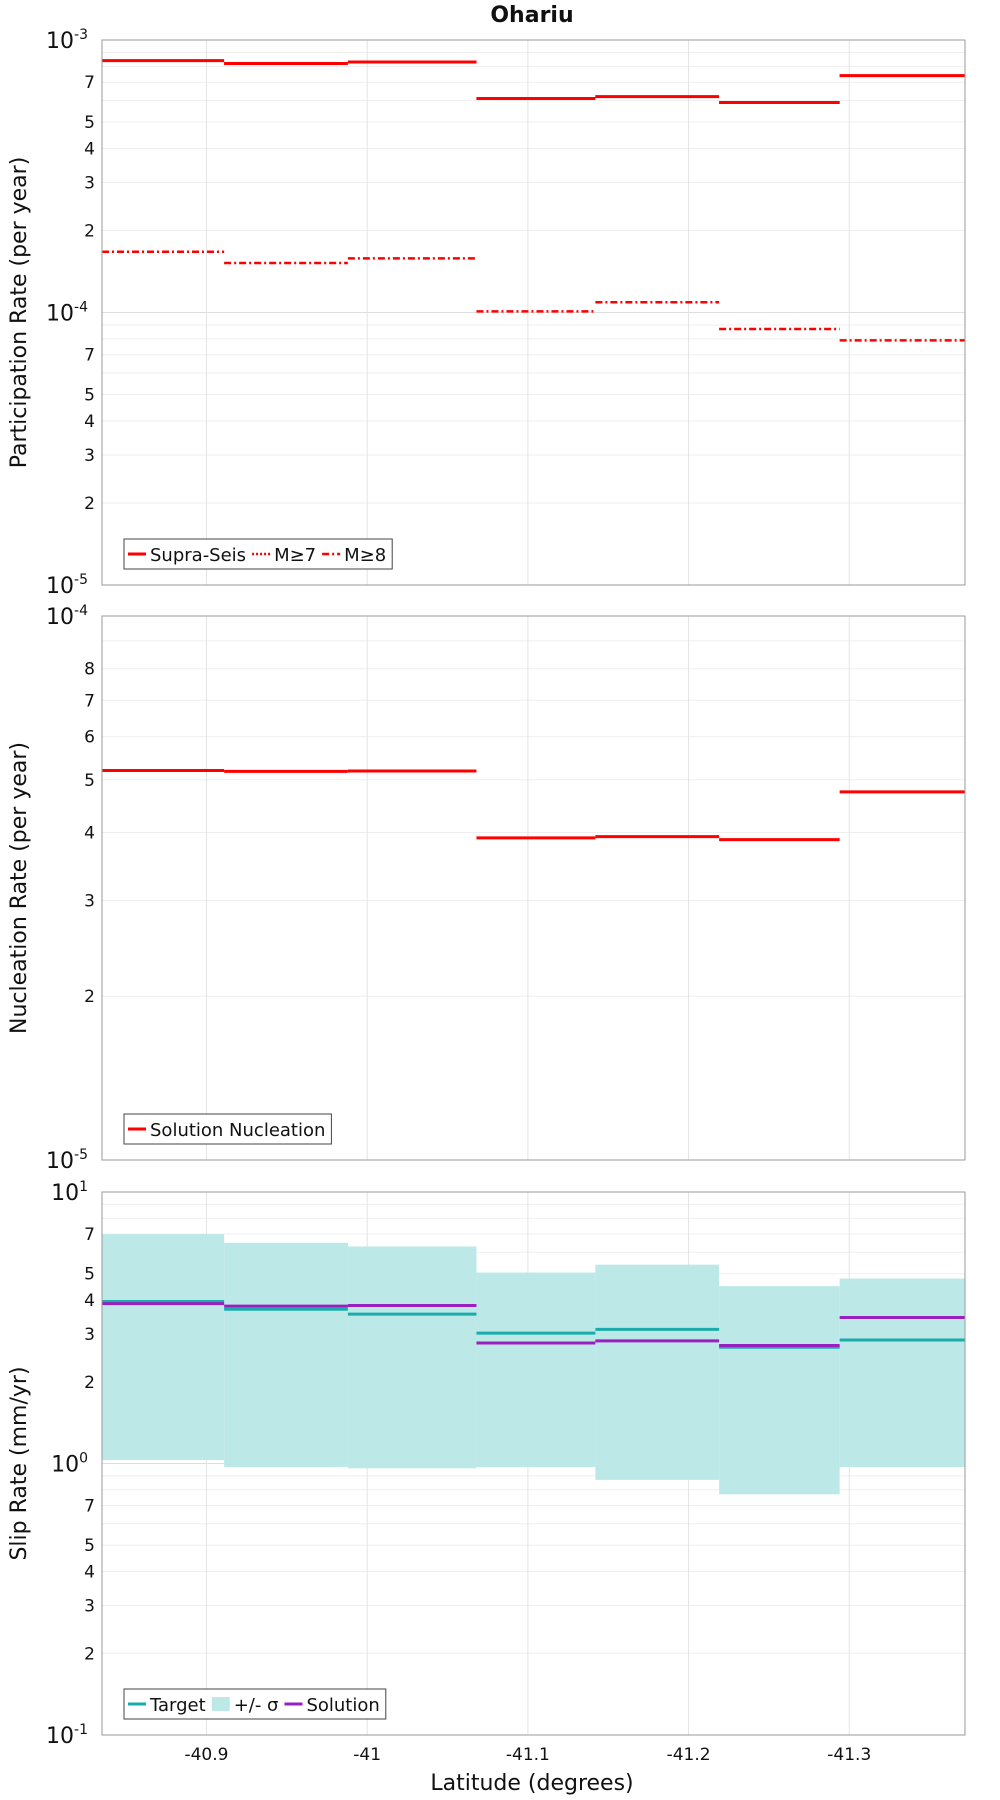  I want to click on legend-swatch-sigma, so click(220, 1704).